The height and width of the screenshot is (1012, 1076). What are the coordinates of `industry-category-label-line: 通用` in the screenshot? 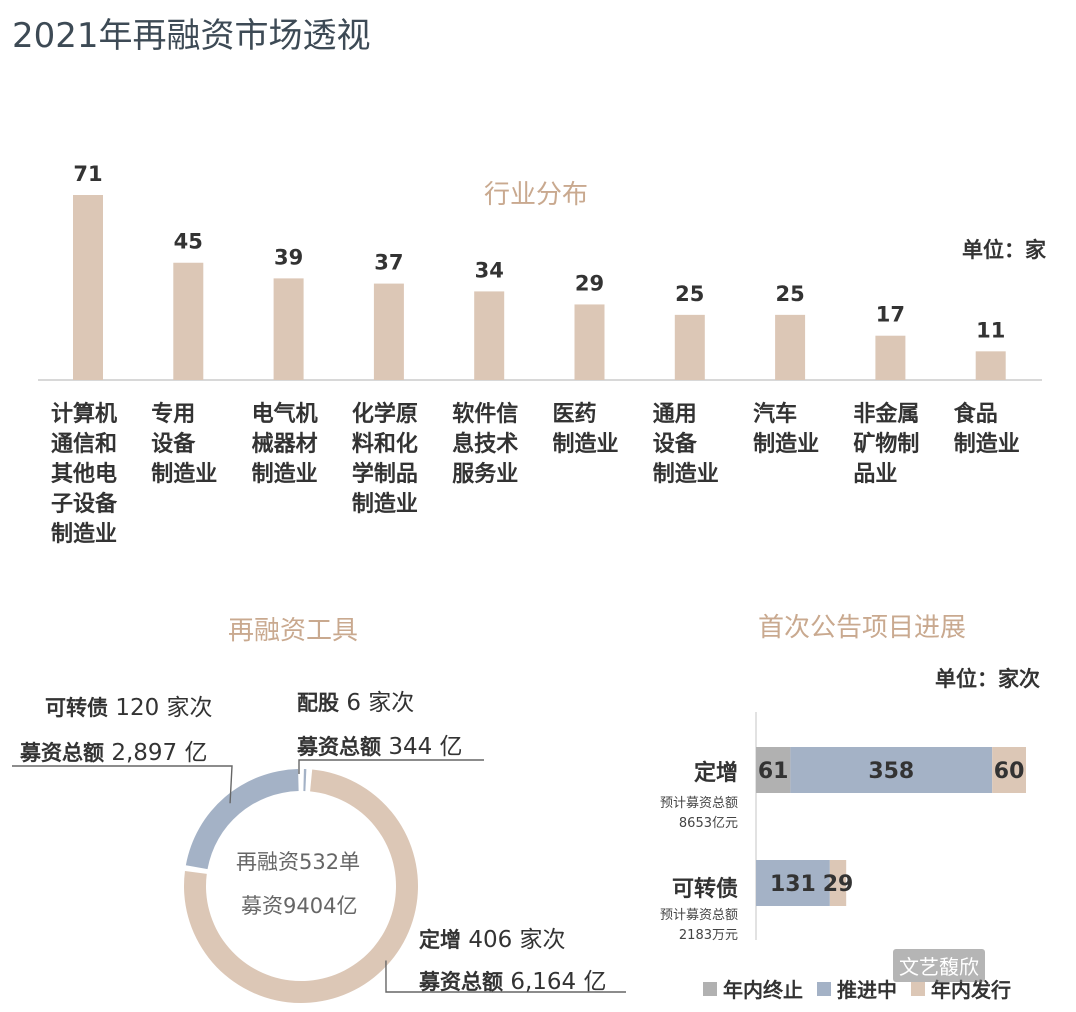 It's located at (674, 414).